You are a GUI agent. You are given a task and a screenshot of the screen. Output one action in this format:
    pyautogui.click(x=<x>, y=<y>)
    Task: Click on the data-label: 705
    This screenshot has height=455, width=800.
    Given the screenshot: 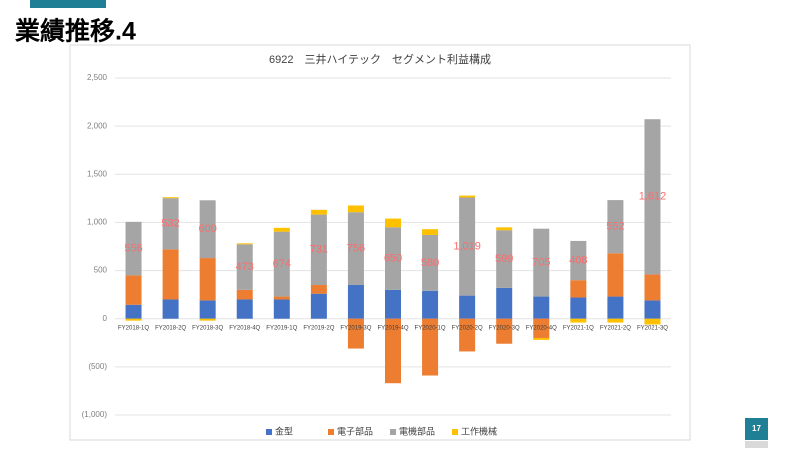 What is the action you would take?
    pyautogui.click(x=541, y=263)
    